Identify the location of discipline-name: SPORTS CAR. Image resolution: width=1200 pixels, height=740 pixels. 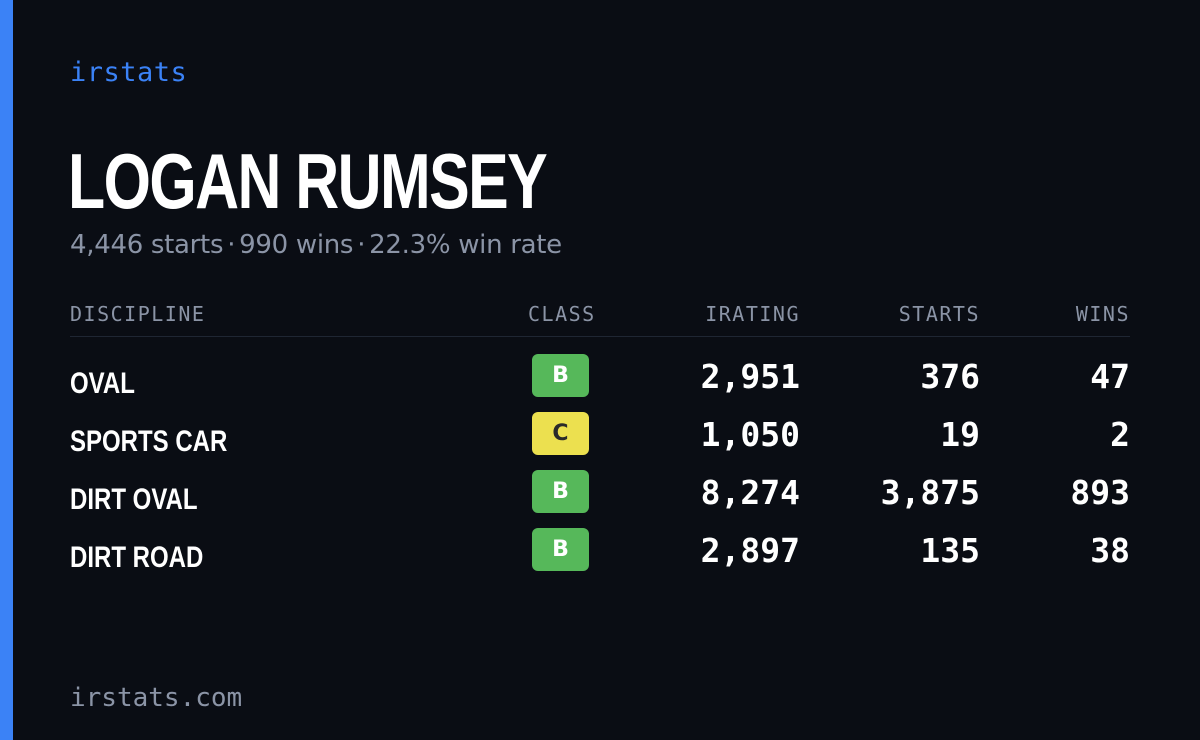
(149, 441).